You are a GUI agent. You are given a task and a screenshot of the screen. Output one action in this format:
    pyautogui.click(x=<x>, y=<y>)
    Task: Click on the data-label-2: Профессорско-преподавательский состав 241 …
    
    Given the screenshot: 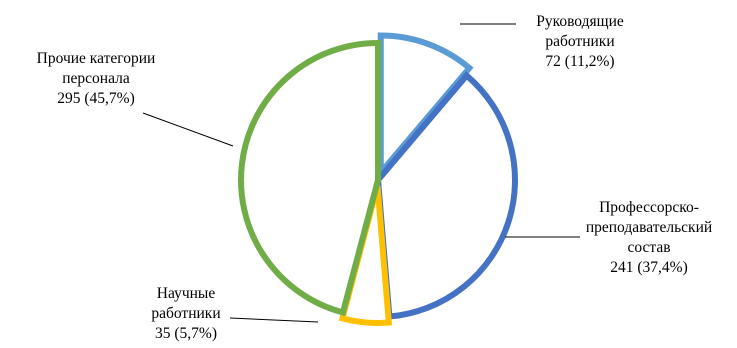 What is the action you would take?
    pyautogui.click(x=649, y=237)
    